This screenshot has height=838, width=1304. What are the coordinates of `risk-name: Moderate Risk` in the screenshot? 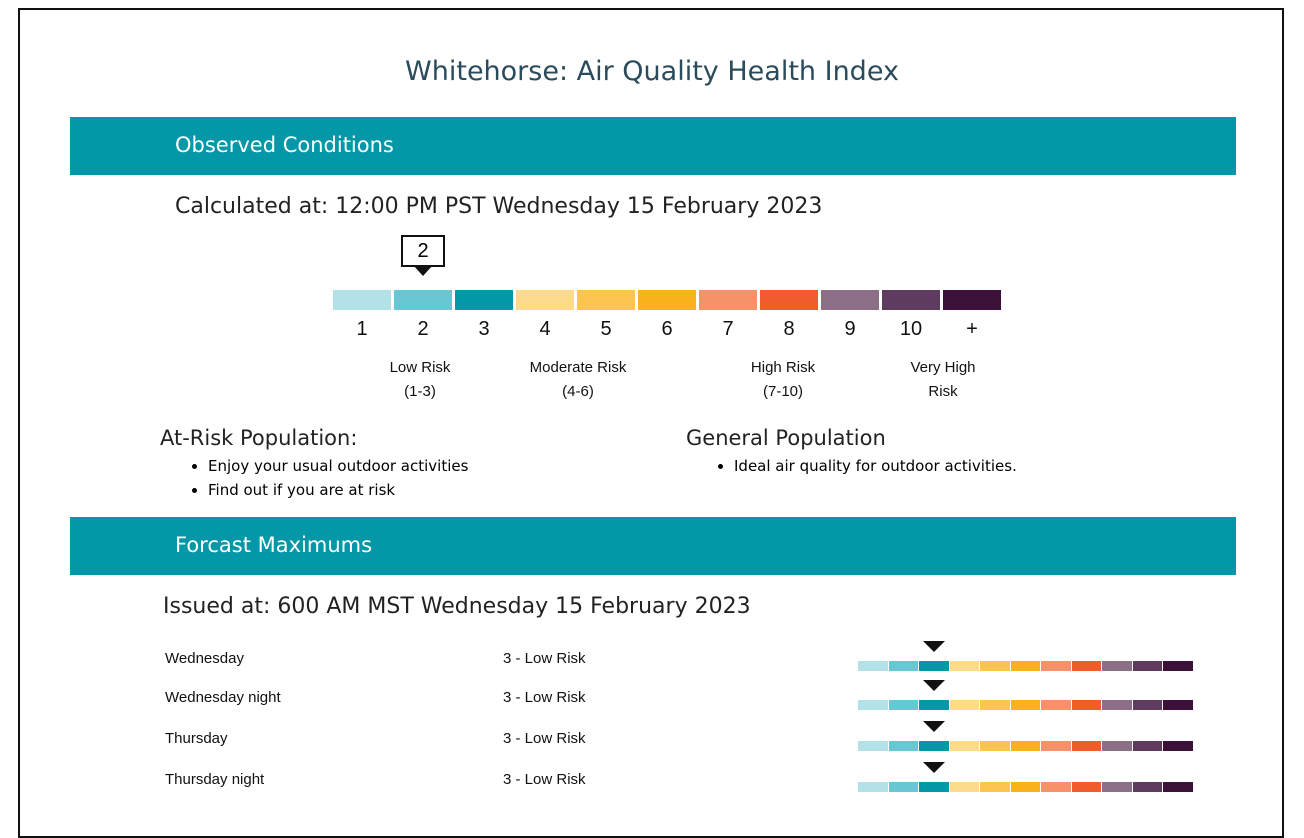 It's located at (578, 367).